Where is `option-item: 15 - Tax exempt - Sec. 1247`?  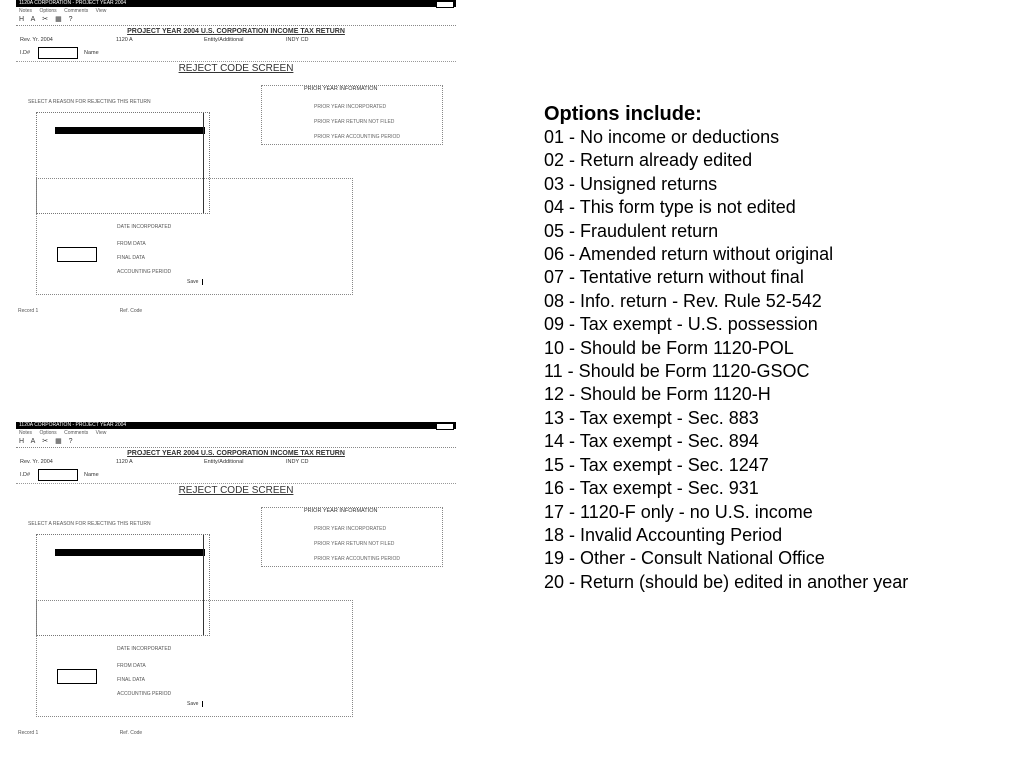 option-item: 15 - Tax exempt - Sec. 1247 is located at coordinates (656, 464).